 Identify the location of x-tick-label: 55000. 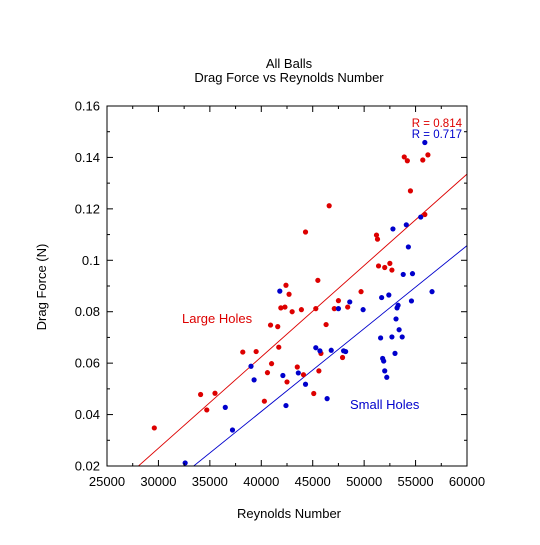
(415, 481).